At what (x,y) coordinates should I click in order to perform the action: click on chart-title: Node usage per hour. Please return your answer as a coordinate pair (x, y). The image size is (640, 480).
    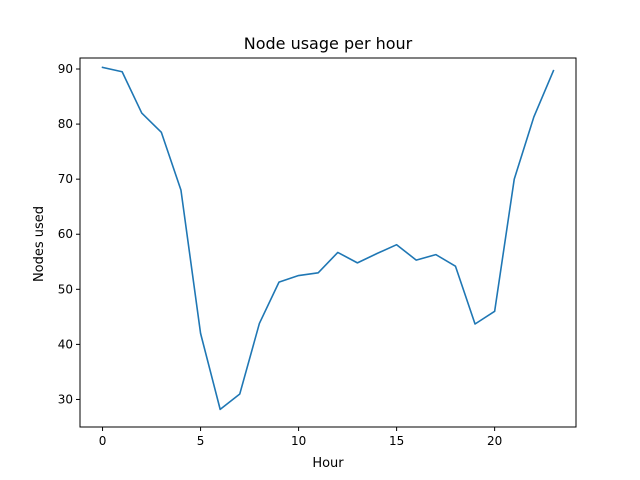
    Looking at the image, I should click on (328, 43).